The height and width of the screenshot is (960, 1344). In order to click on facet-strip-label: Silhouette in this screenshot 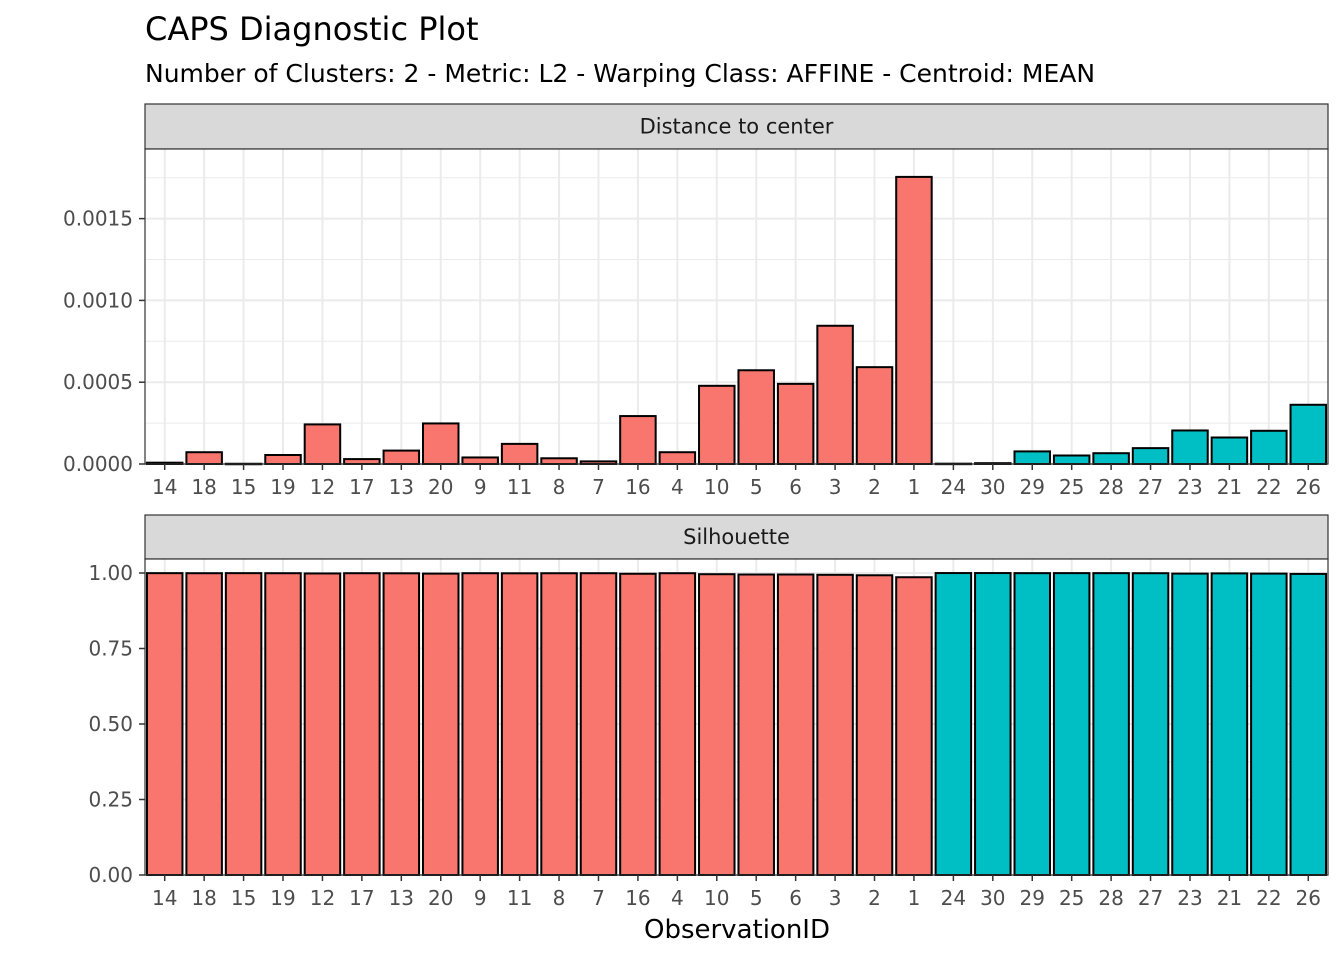, I will do `click(736, 537)`.